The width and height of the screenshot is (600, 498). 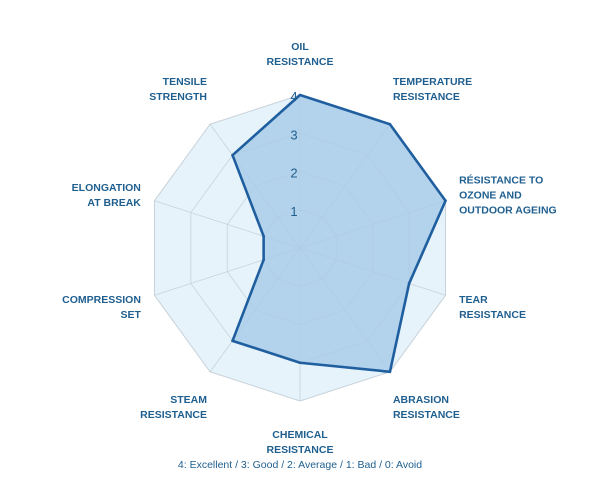 What do you see at coordinates (293, 173) in the screenshot?
I see `tick-label-2: 2` at bounding box center [293, 173].